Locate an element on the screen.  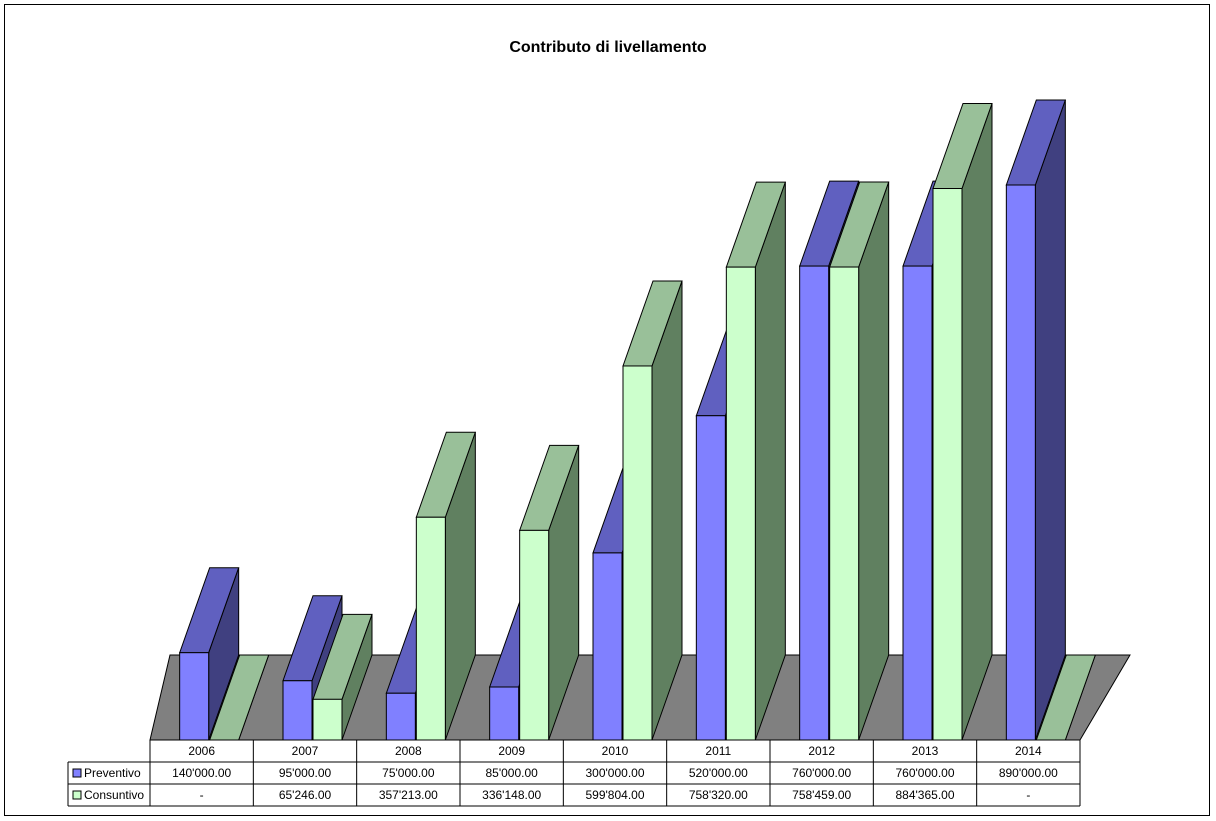
bar-consuntivo-2008 is located at coordinates (446, 586).